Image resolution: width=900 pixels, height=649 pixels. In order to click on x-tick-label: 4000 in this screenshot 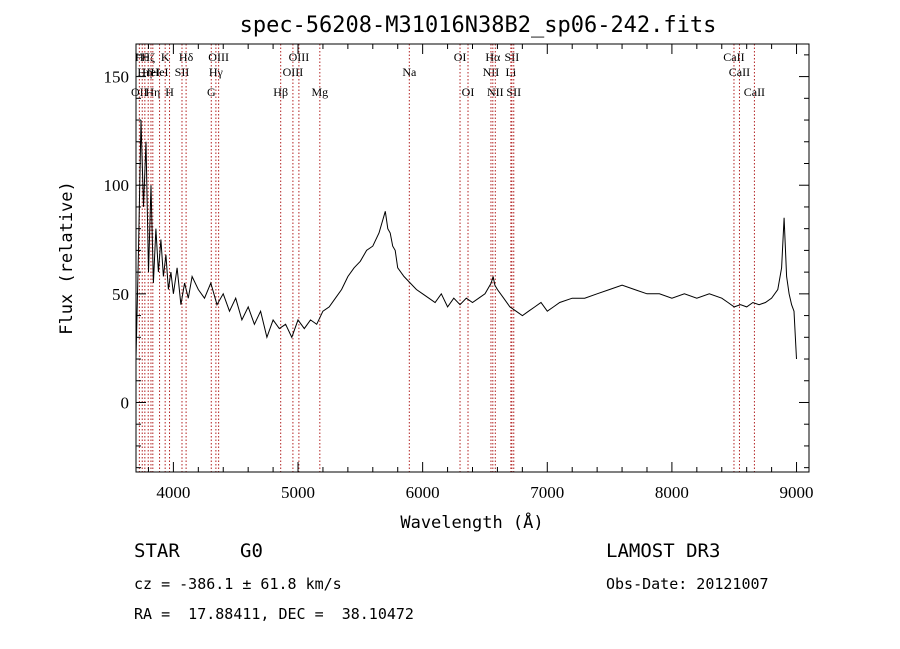, I will do `click(173, 492)`.